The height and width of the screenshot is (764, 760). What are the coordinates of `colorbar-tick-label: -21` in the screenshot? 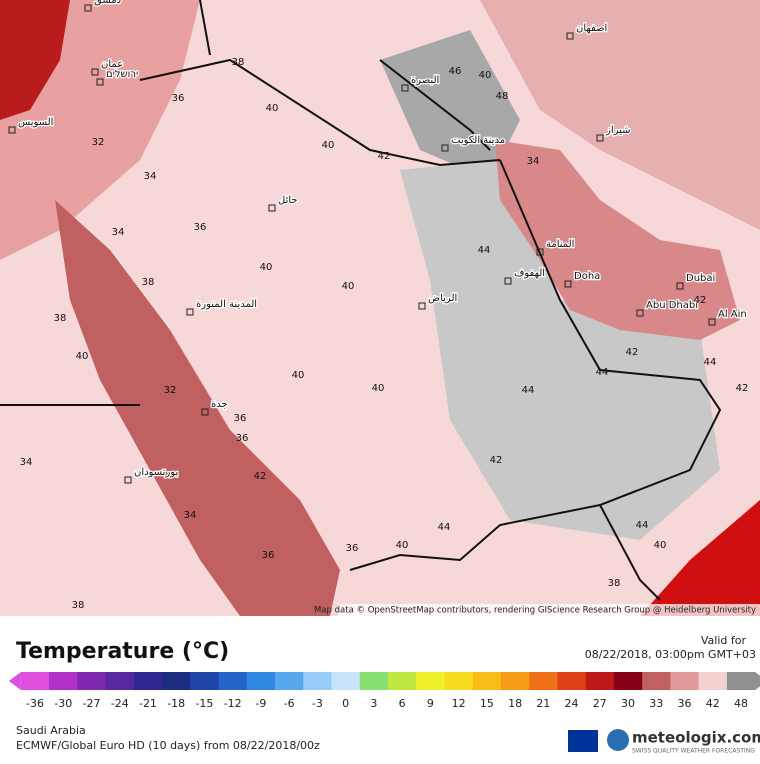 It's located at (148, 703).